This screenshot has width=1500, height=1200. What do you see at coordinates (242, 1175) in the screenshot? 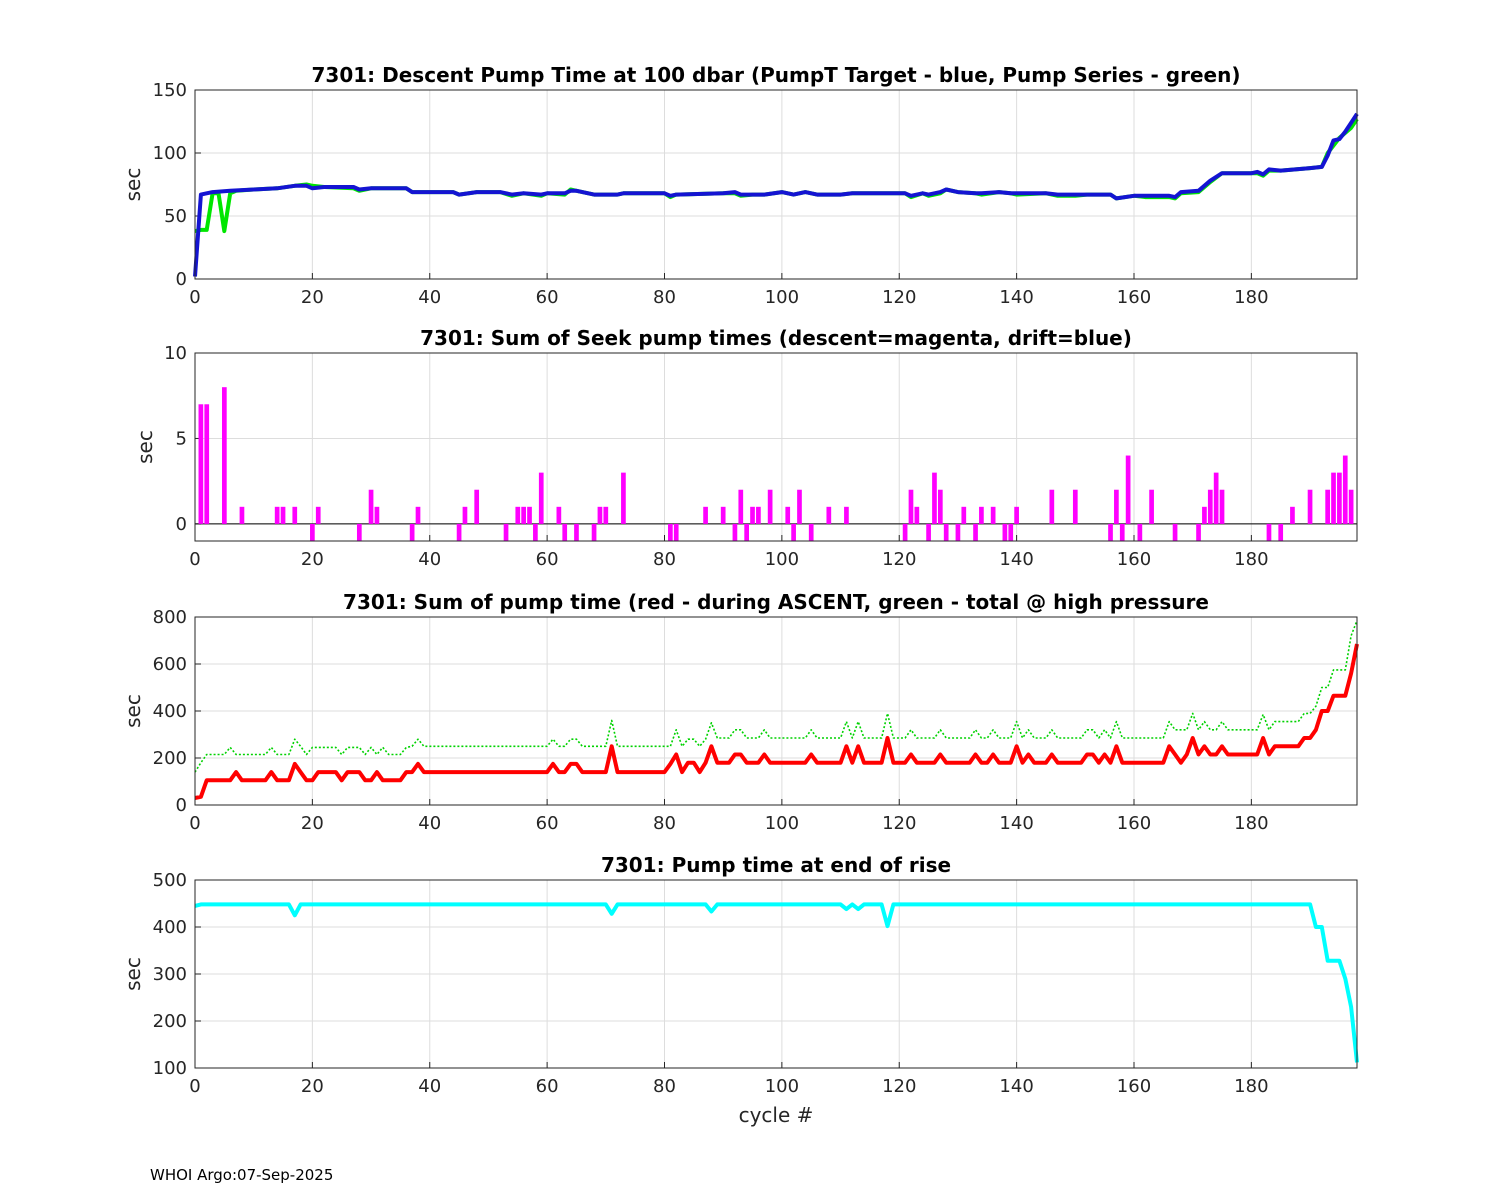
I see `footer-label: WHOI Argo:07-Sep-2025` at bounding box center [242, 1175].